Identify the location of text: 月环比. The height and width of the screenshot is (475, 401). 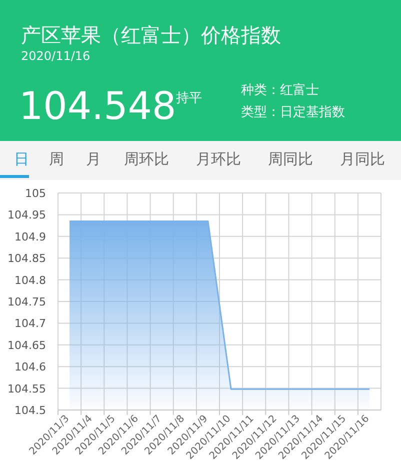
(218, 159).